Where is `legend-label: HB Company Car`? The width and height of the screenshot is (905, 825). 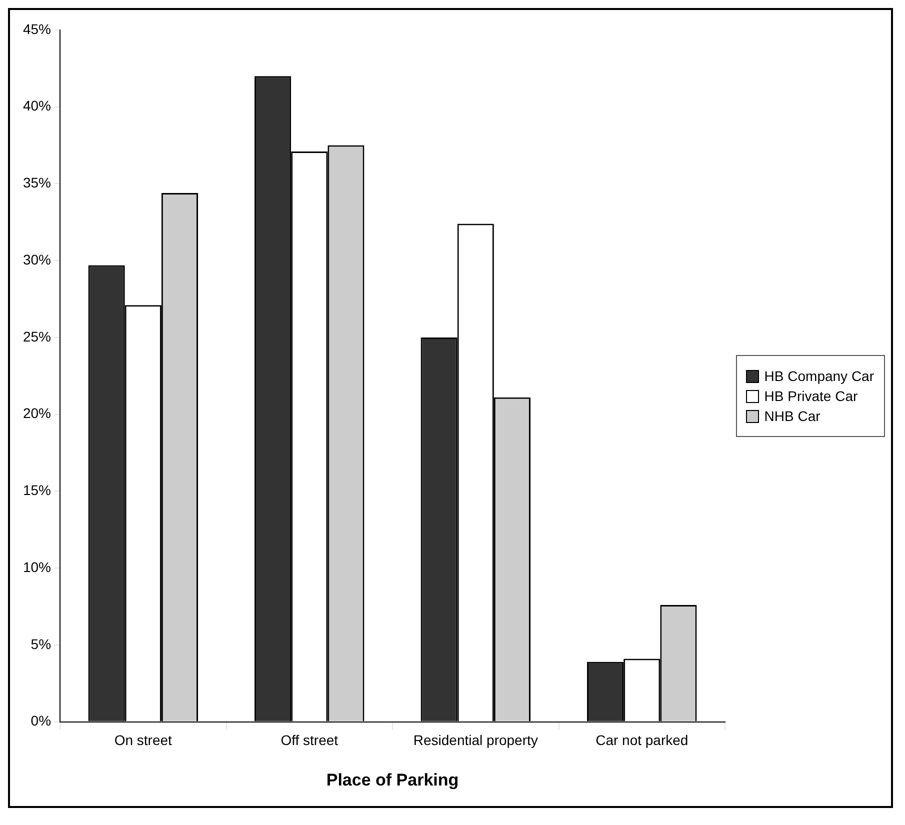 legend-label: HB Company Car is located at coordinates (819, 376).